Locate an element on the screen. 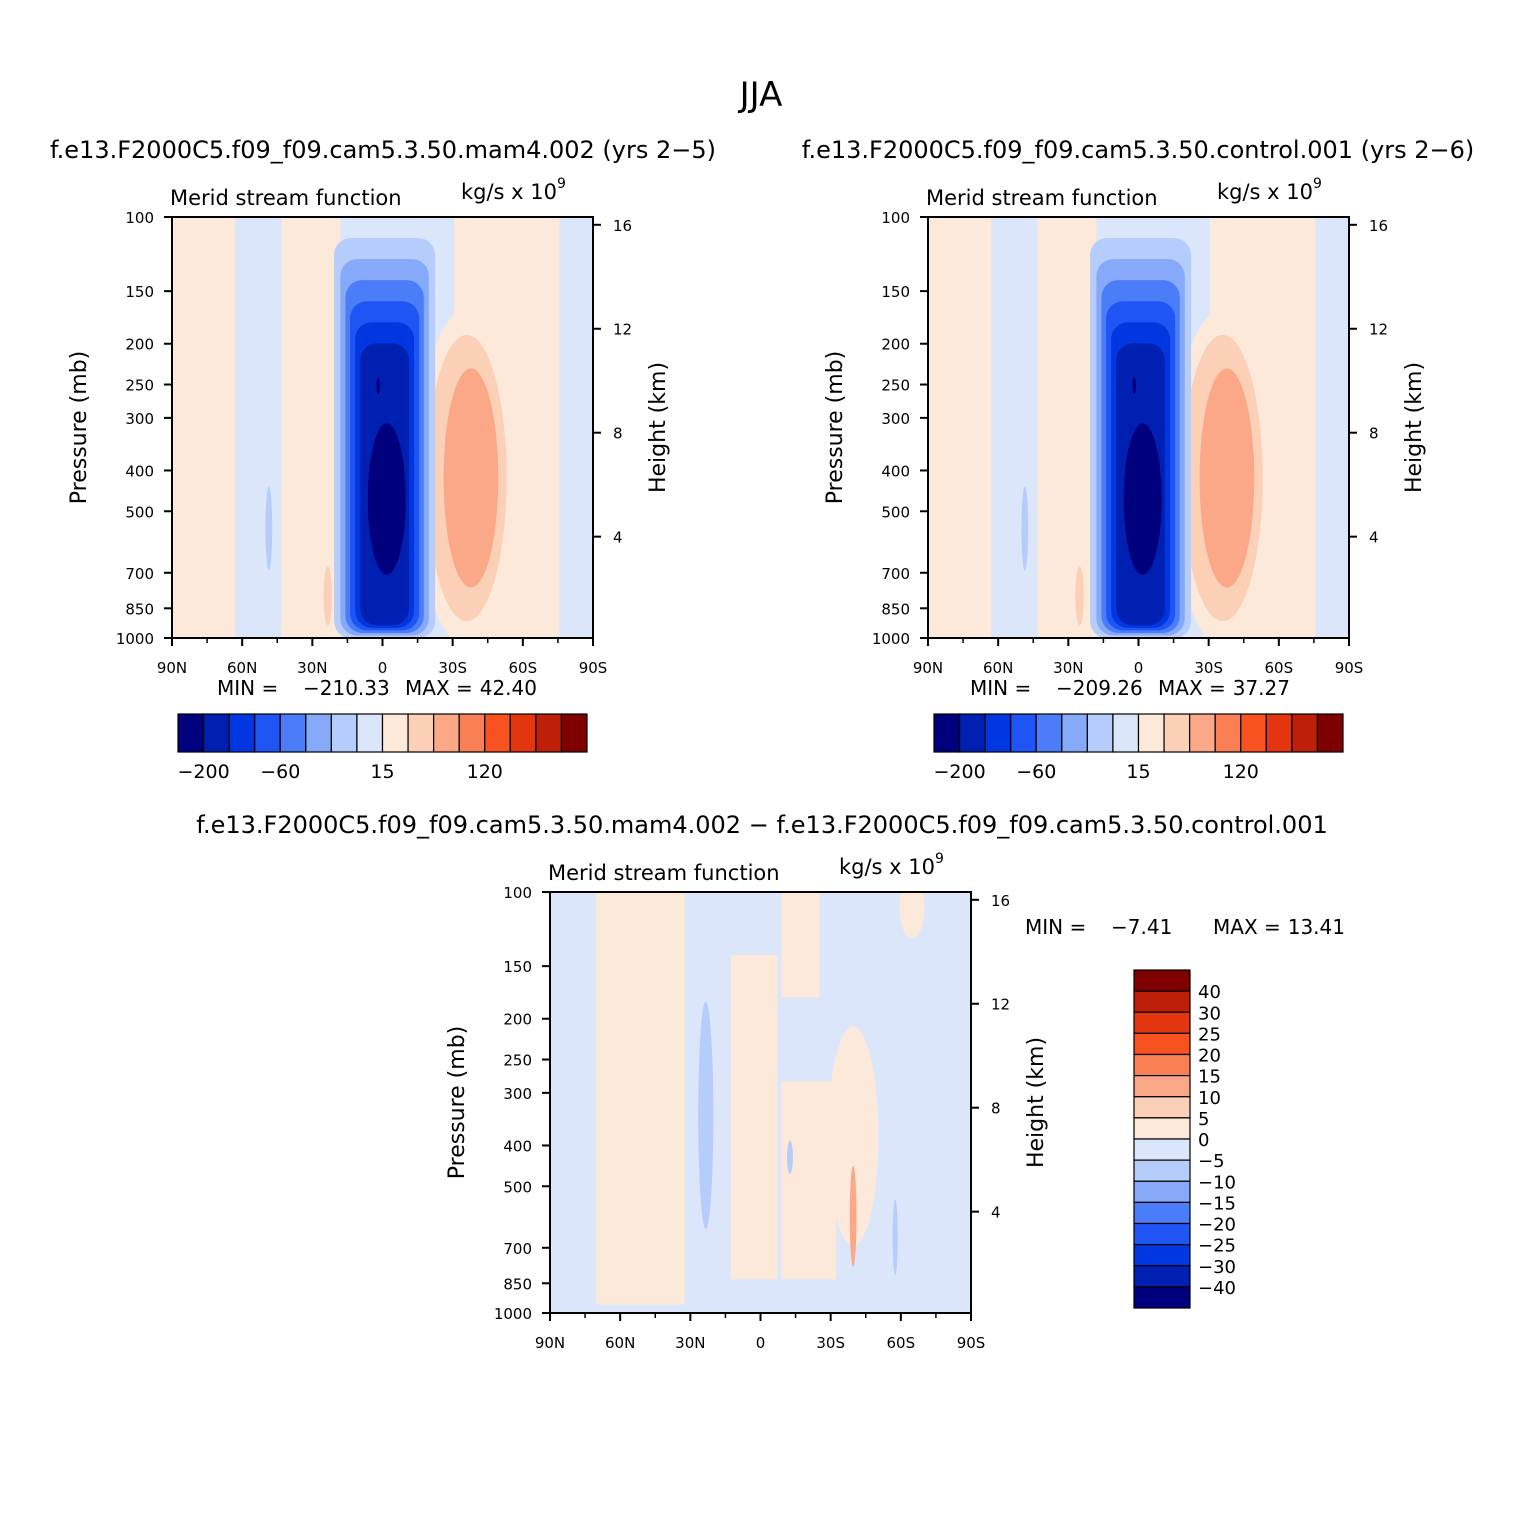 Image resolution: width=1522 pixels, height=1522 pixels. x-tick-label: 60S is located at coordinates (901, 1343).